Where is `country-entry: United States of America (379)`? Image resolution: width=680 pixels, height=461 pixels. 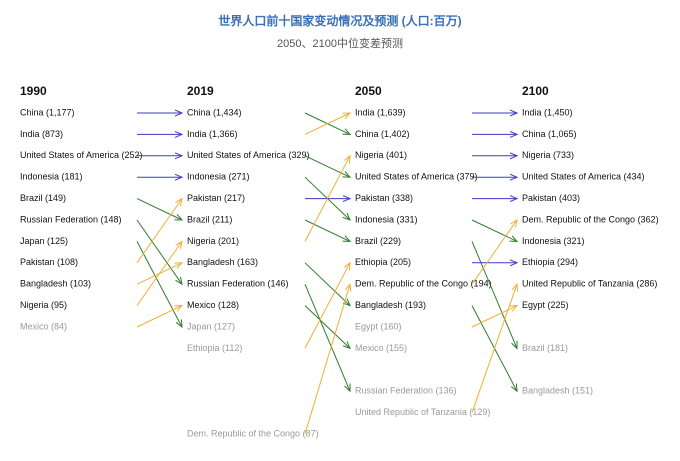
country-entry: United States of America (379) is located at coordinates (416, 177).